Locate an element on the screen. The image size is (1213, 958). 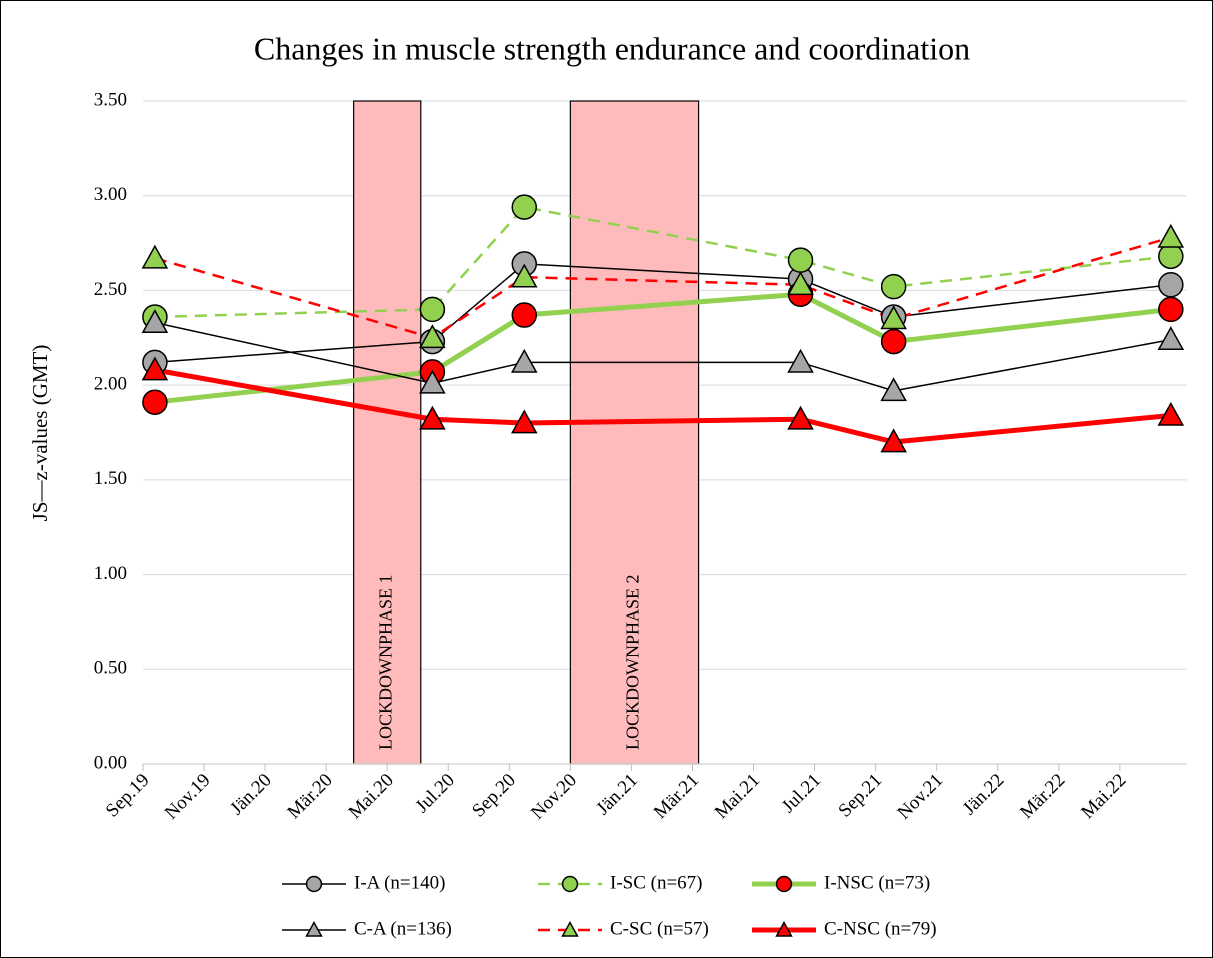
y-axis-label: JS—z-values (GMT) is located at coordinates (40, 433).